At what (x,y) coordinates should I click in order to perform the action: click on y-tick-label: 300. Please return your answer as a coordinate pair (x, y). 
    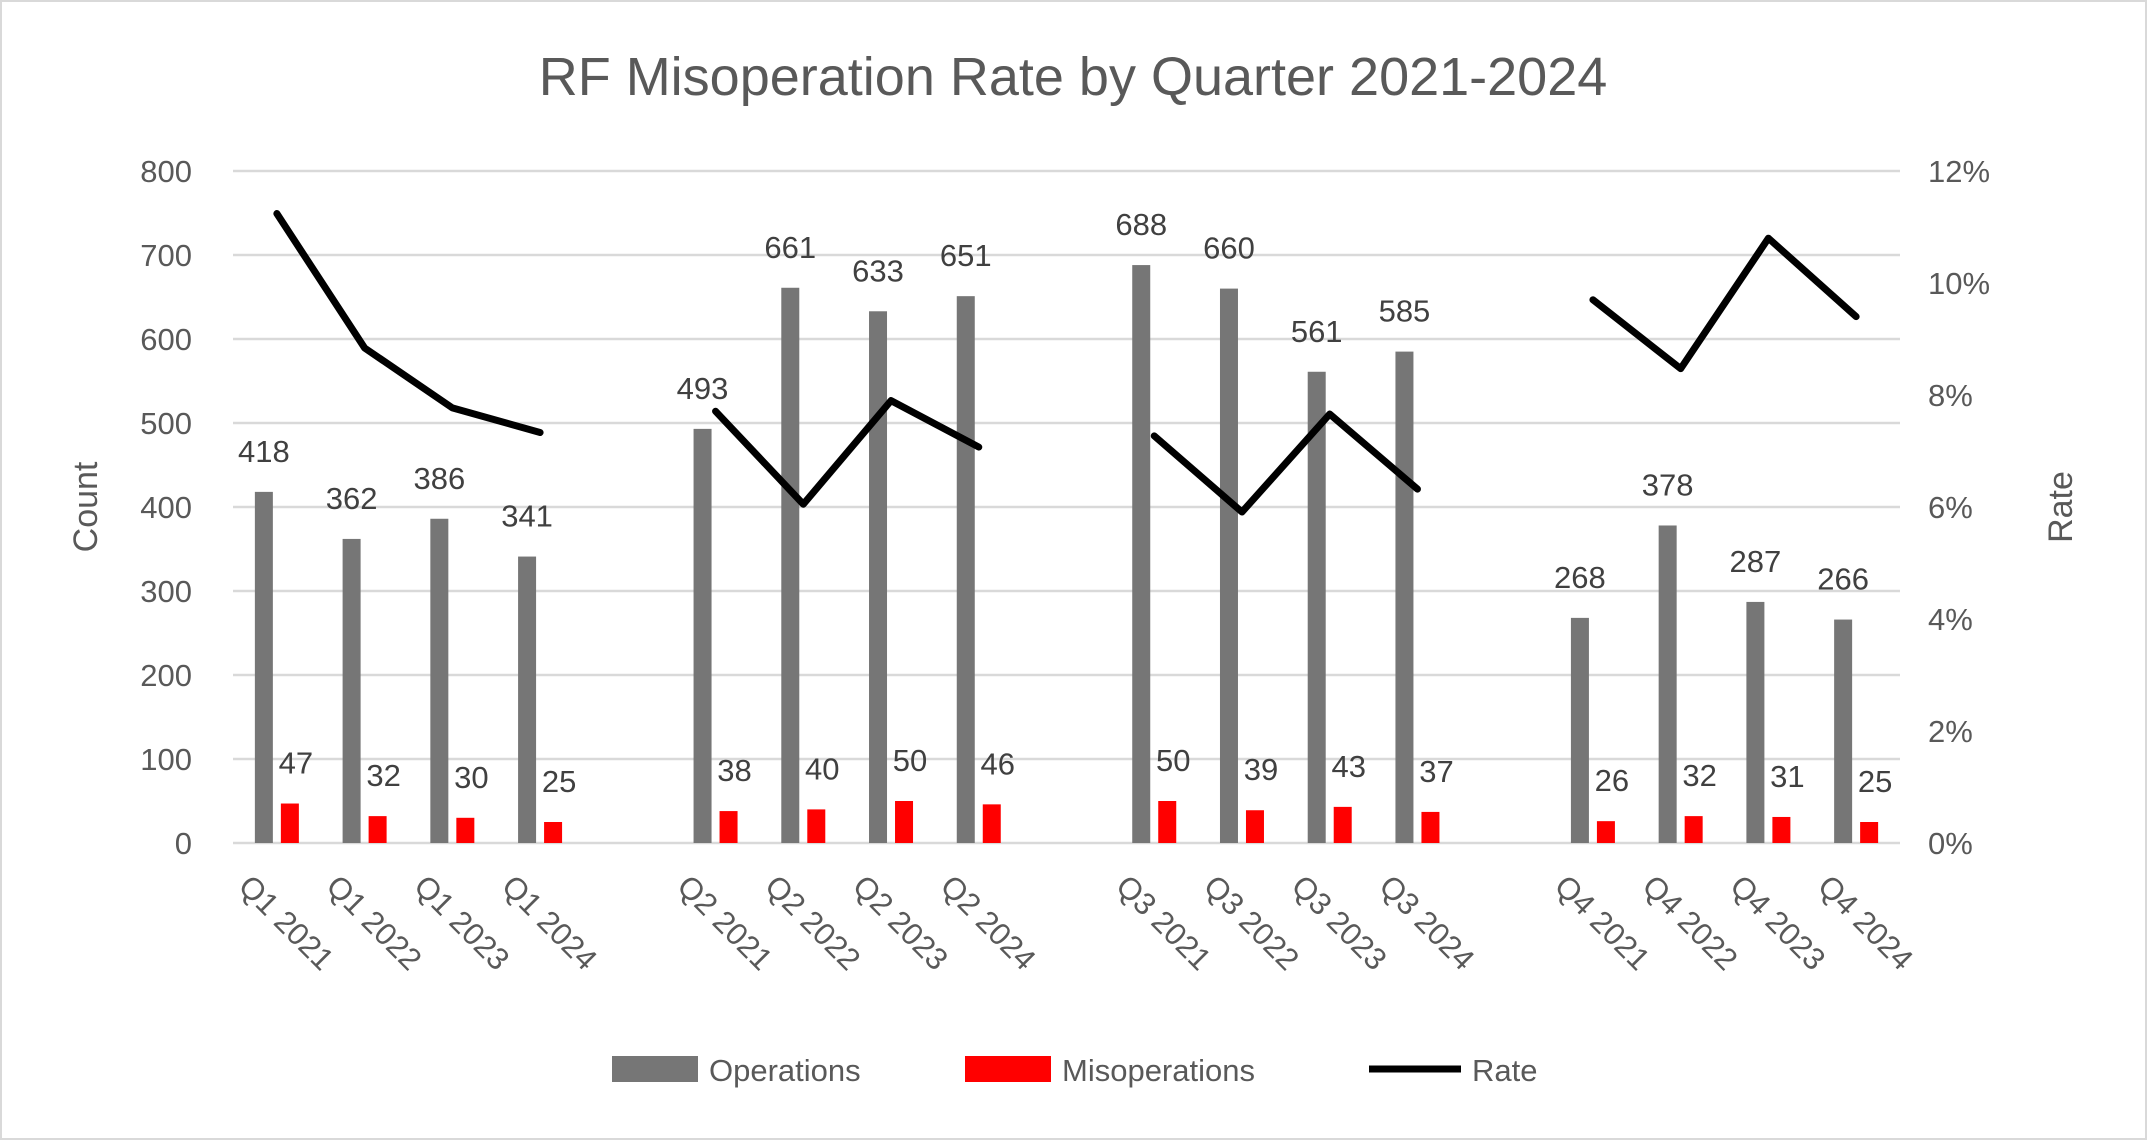
    Looking at the image, I should click on (166, 591).